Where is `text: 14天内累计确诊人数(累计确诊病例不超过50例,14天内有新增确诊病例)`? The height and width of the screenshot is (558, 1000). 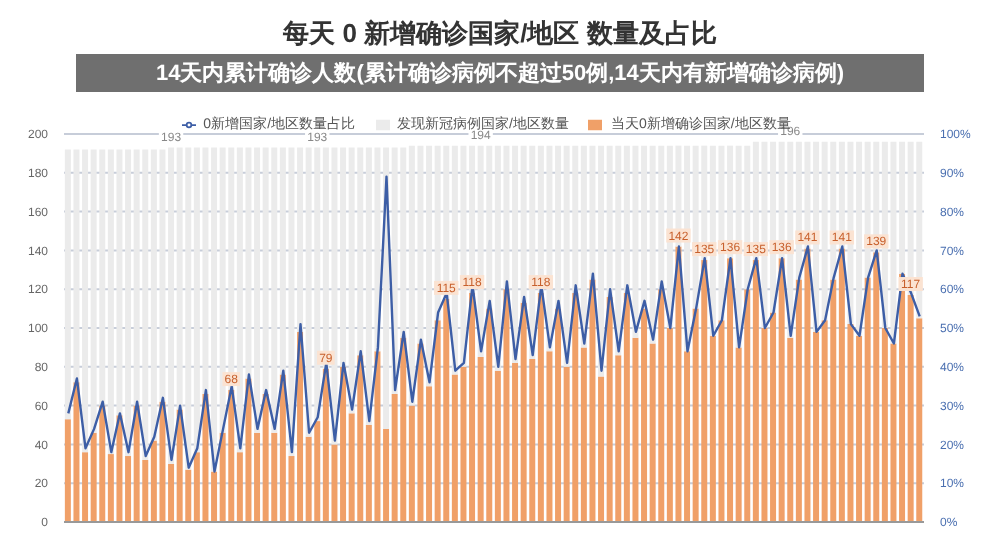
text: 14天内累计确诊人数(累计确诊病例不超过50例,14天内有新增确诊病例) is located at coordinates (500, 73).